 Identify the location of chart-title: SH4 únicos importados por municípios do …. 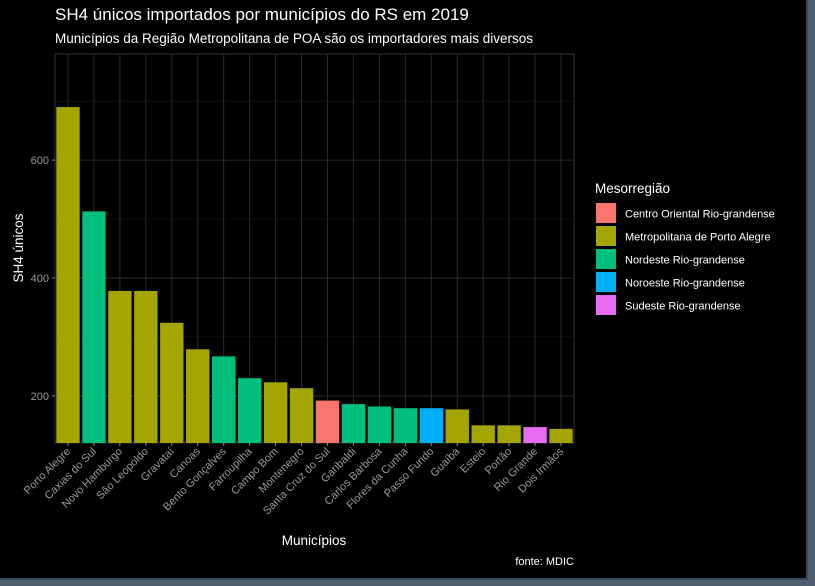
(262, 14).